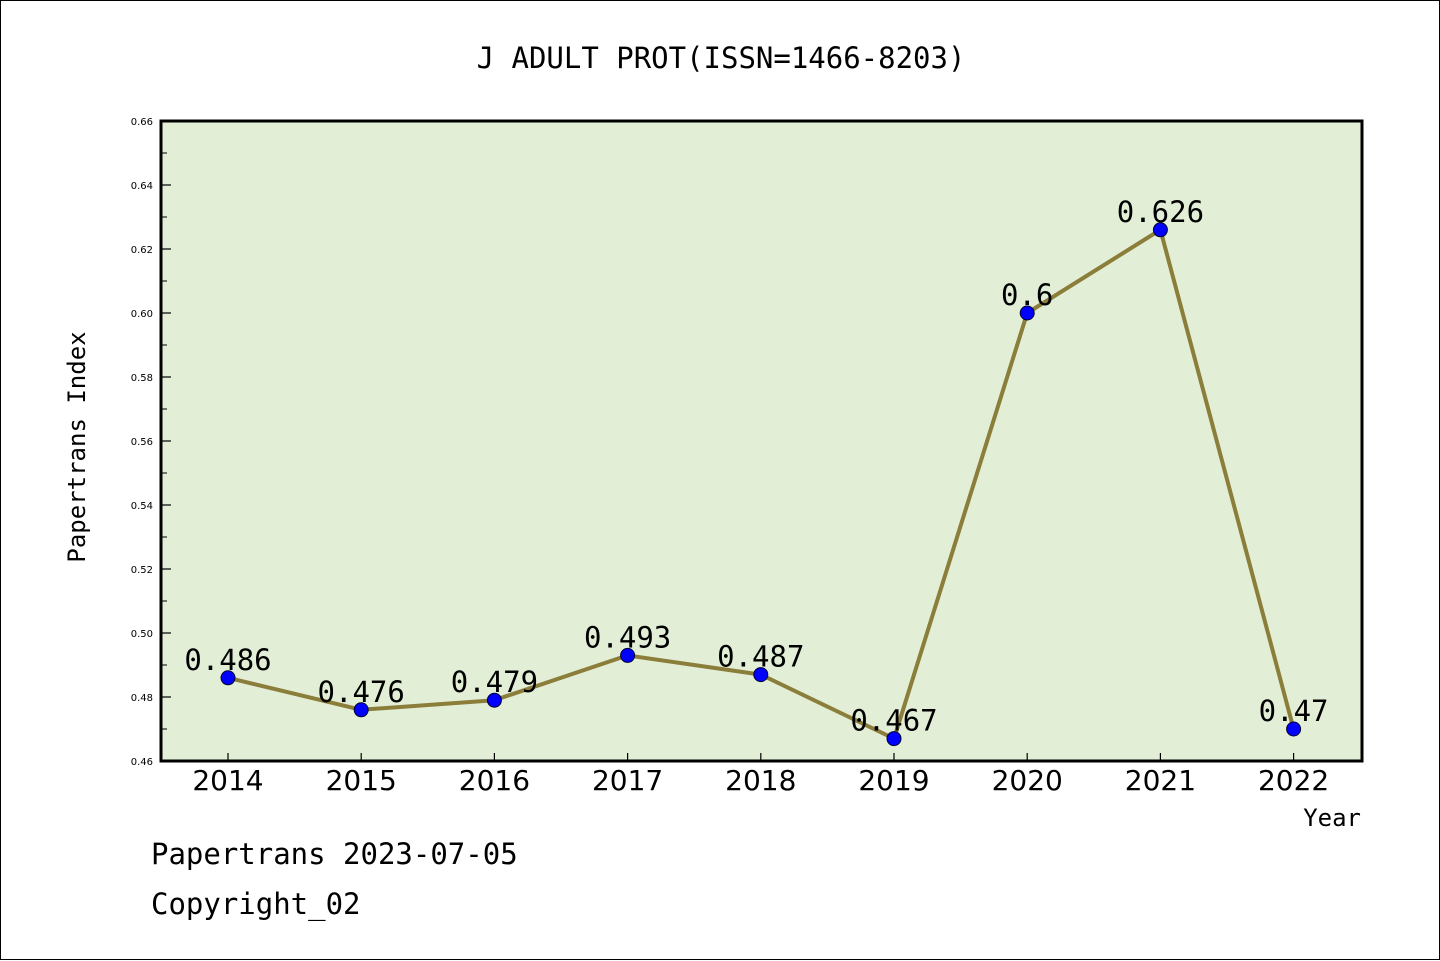 This screenshot has height=961, width=1440. I want to click on y-tick-label: 0.50, so click(142, 634).